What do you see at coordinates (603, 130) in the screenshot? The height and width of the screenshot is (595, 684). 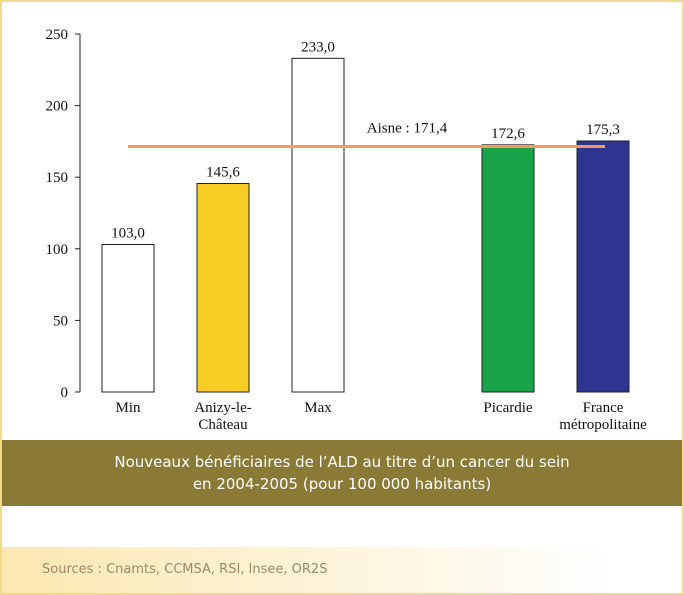 I see `value-label: 175,3` at bounding box center [603, 130].